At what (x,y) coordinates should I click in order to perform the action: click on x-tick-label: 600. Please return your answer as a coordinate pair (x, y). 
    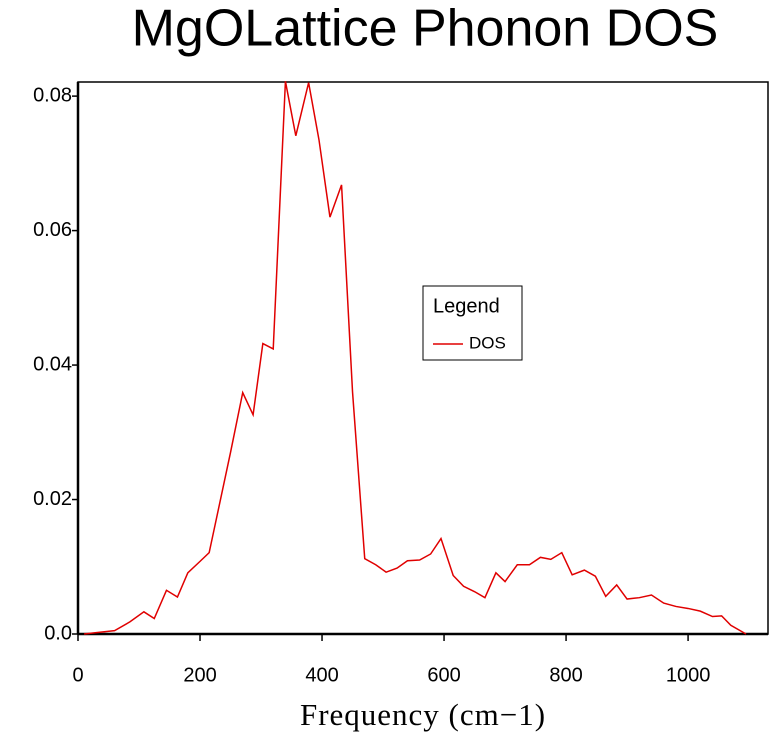
    Looking at the image, I should click on (443, 675).